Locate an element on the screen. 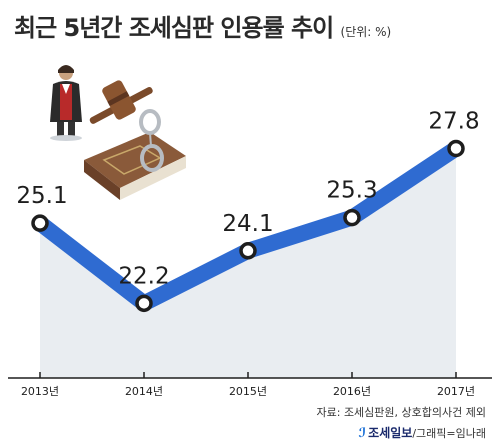  data-label-2015년: 24.1 is located at coordinates (247, 224).